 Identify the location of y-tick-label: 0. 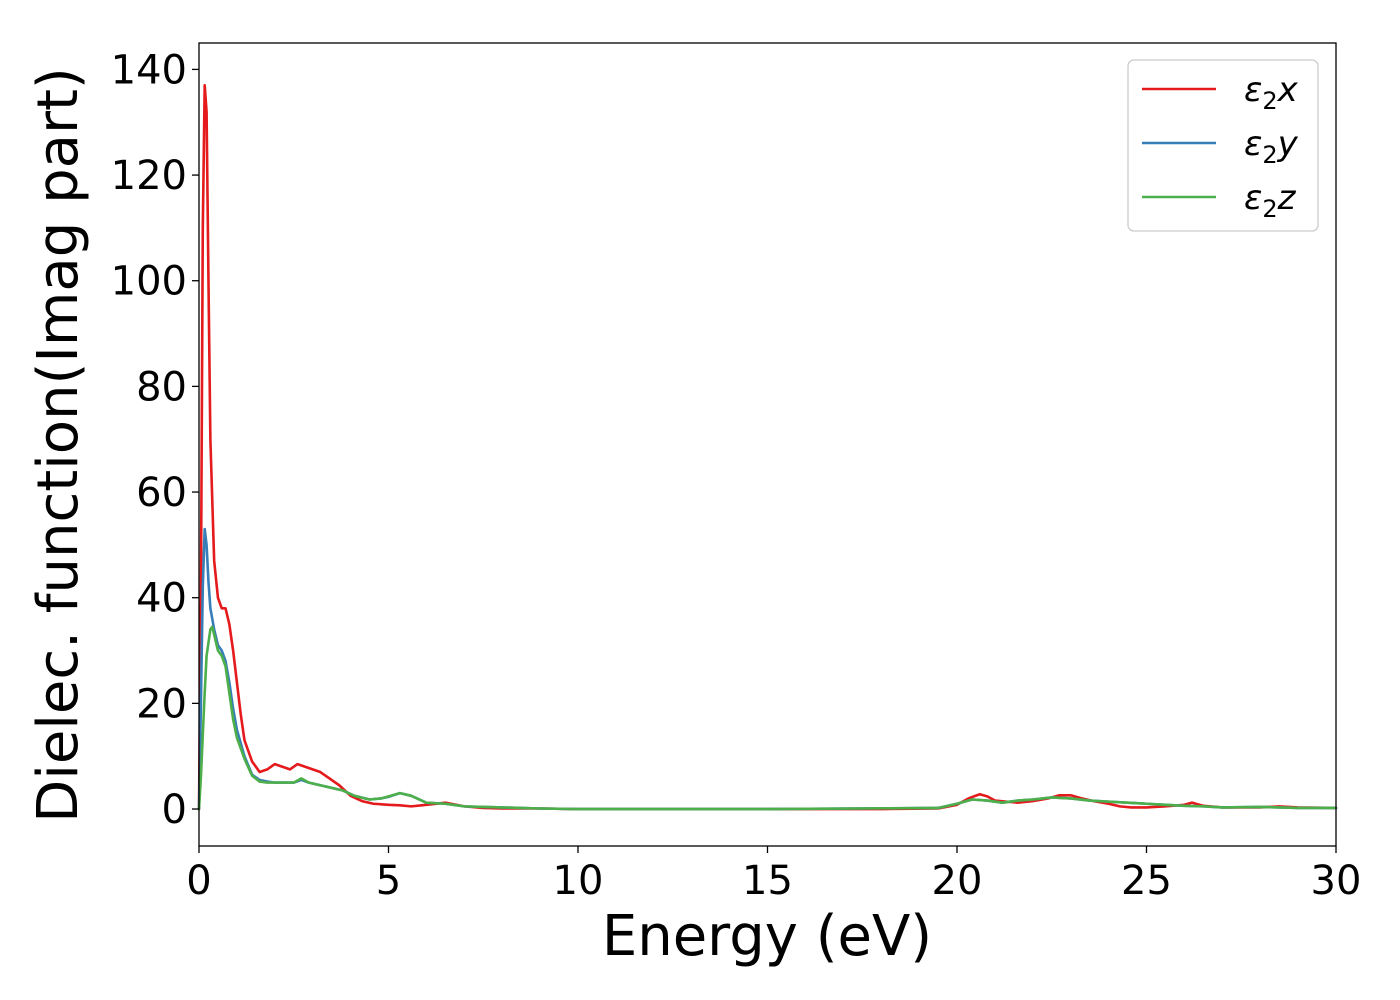
(174, 810).